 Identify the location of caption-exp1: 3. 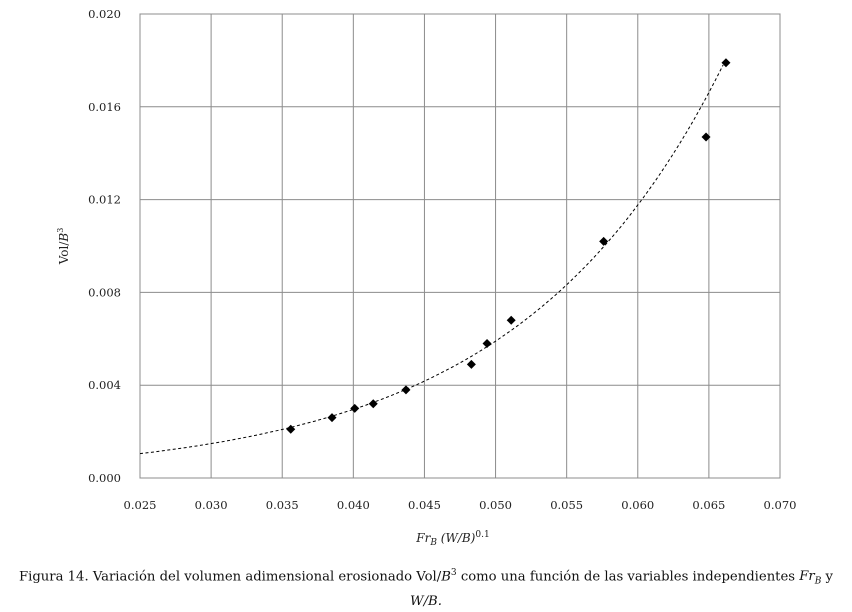
(453, 573).